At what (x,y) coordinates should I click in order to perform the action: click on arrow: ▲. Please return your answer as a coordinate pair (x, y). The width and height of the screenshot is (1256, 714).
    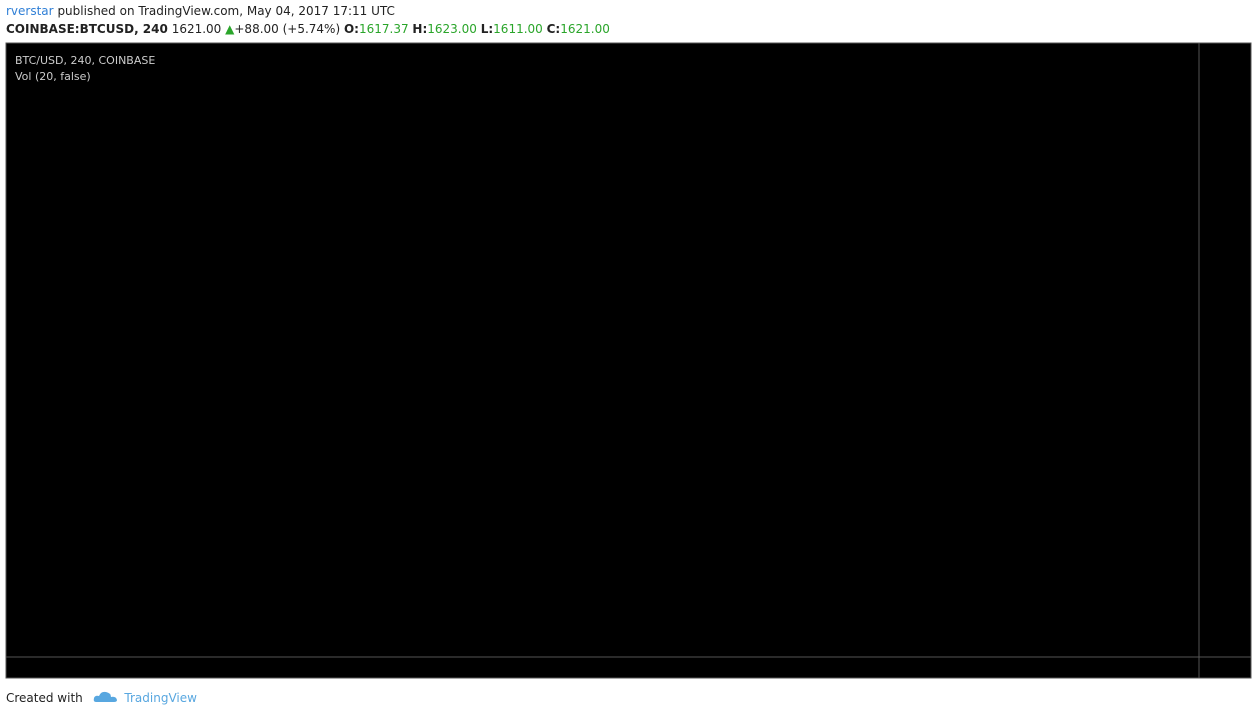
    Looking at the image, I should click on (230, 29).